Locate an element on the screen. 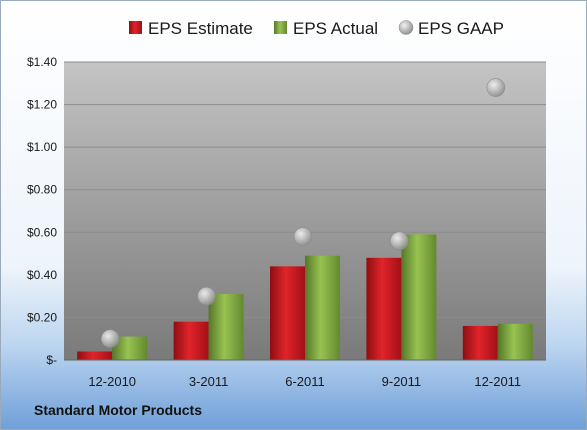 The image size is (587, 430). legend-label-estimate: EPS Estimate is located at coordinates (200, 28).